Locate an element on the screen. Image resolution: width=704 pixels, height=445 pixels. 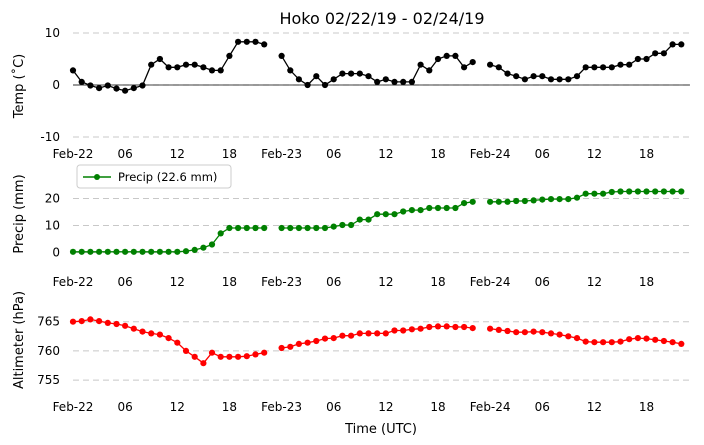
altimeter-xtick-label: Feb-22 is located at coordinates (73, 407).